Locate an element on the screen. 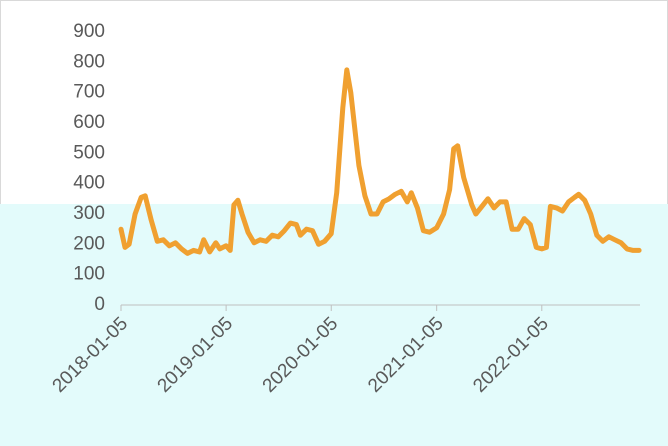  y-tick-label: 400 is located at coordinates (89, 183).